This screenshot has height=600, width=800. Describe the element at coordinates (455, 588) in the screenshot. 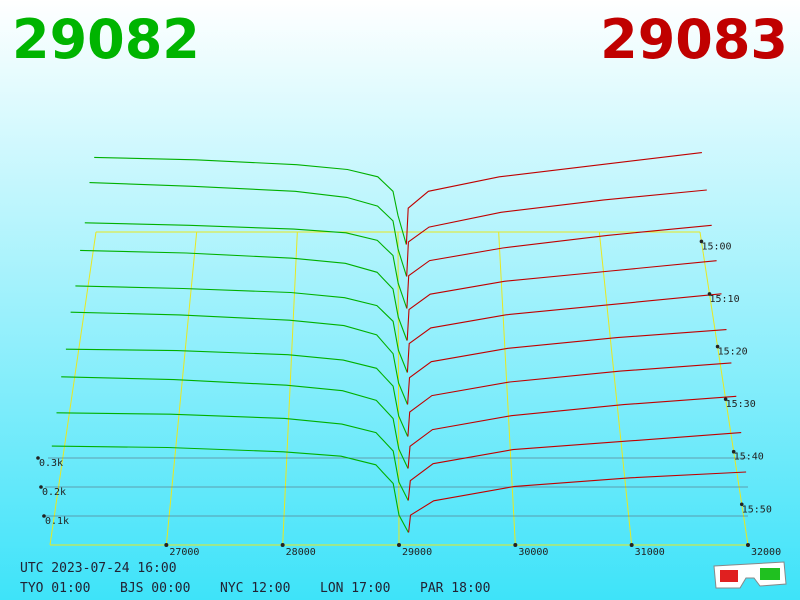

I see `zone-time: PAR 18:00` at that location.